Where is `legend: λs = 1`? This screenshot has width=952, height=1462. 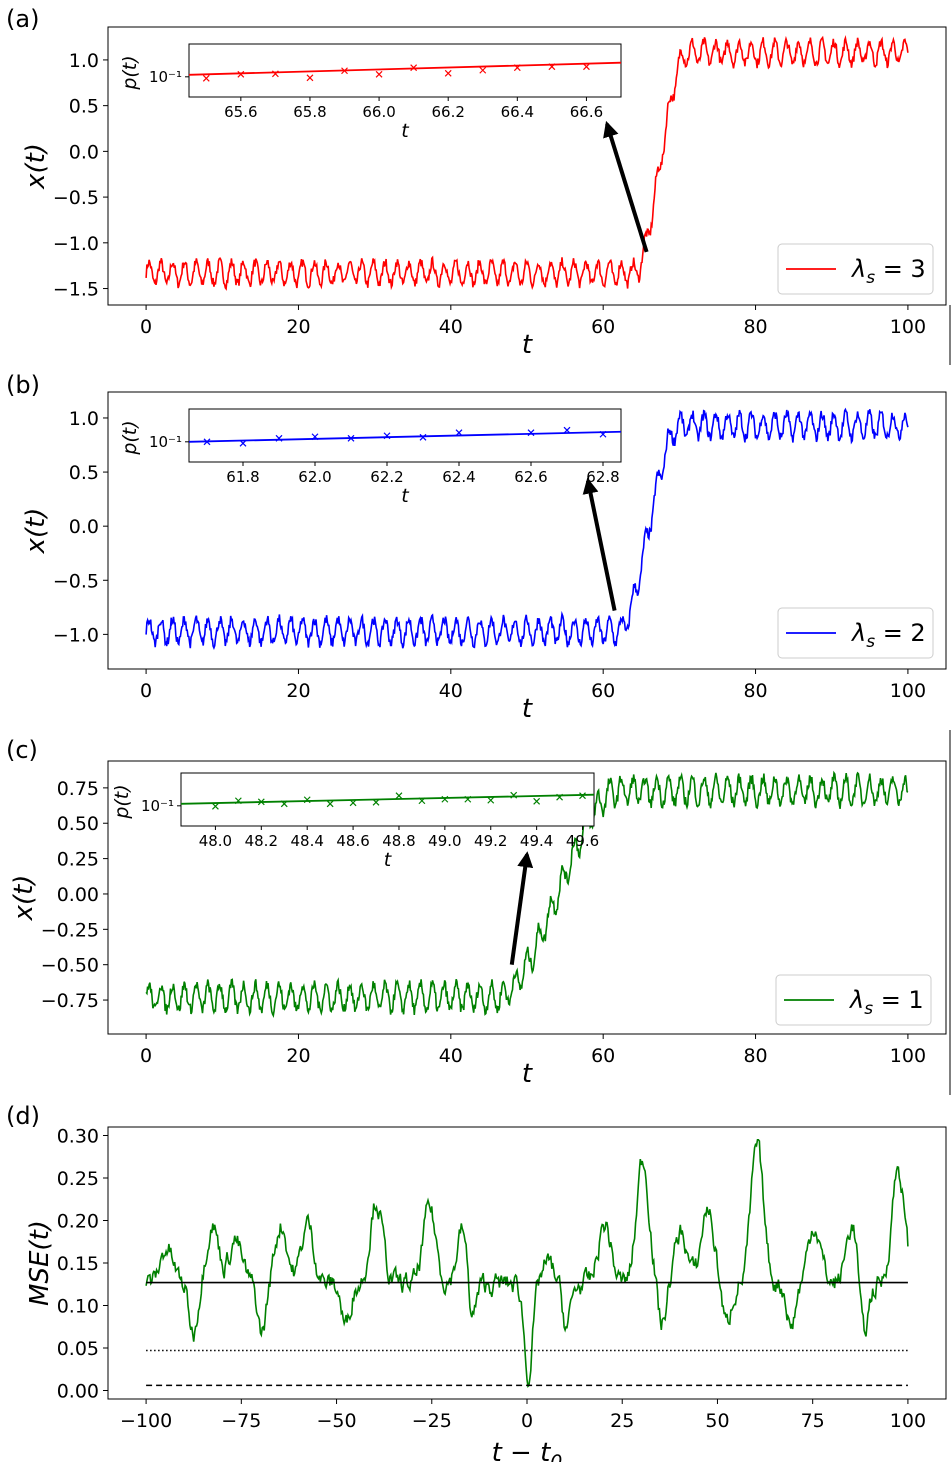 legend: λs = 1 is located at coordinates (853, 1000).